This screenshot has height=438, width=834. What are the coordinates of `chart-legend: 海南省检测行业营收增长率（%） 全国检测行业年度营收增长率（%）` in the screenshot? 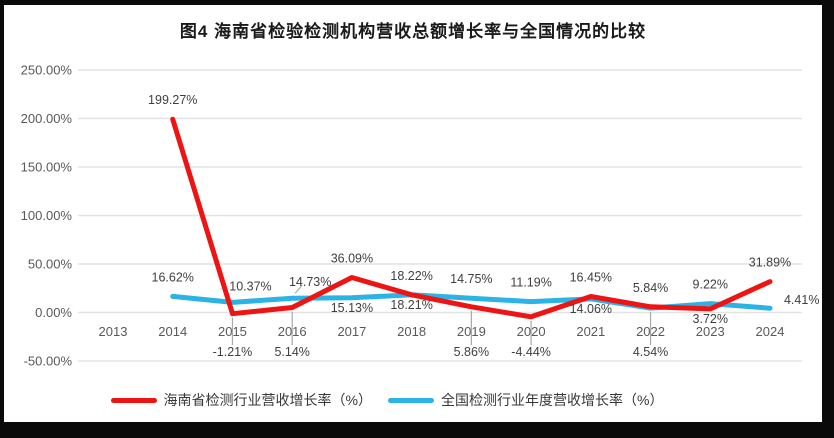 It's located at (398, 400).